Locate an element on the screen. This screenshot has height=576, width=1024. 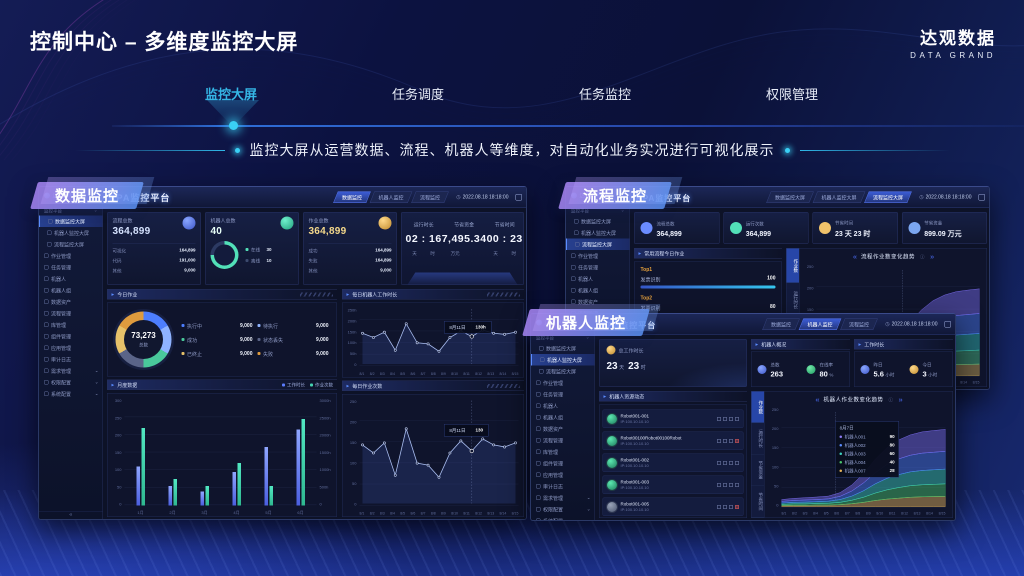
chart-tooltip: 8月7日 机器人001 90 is located at coordinates (867, 449).